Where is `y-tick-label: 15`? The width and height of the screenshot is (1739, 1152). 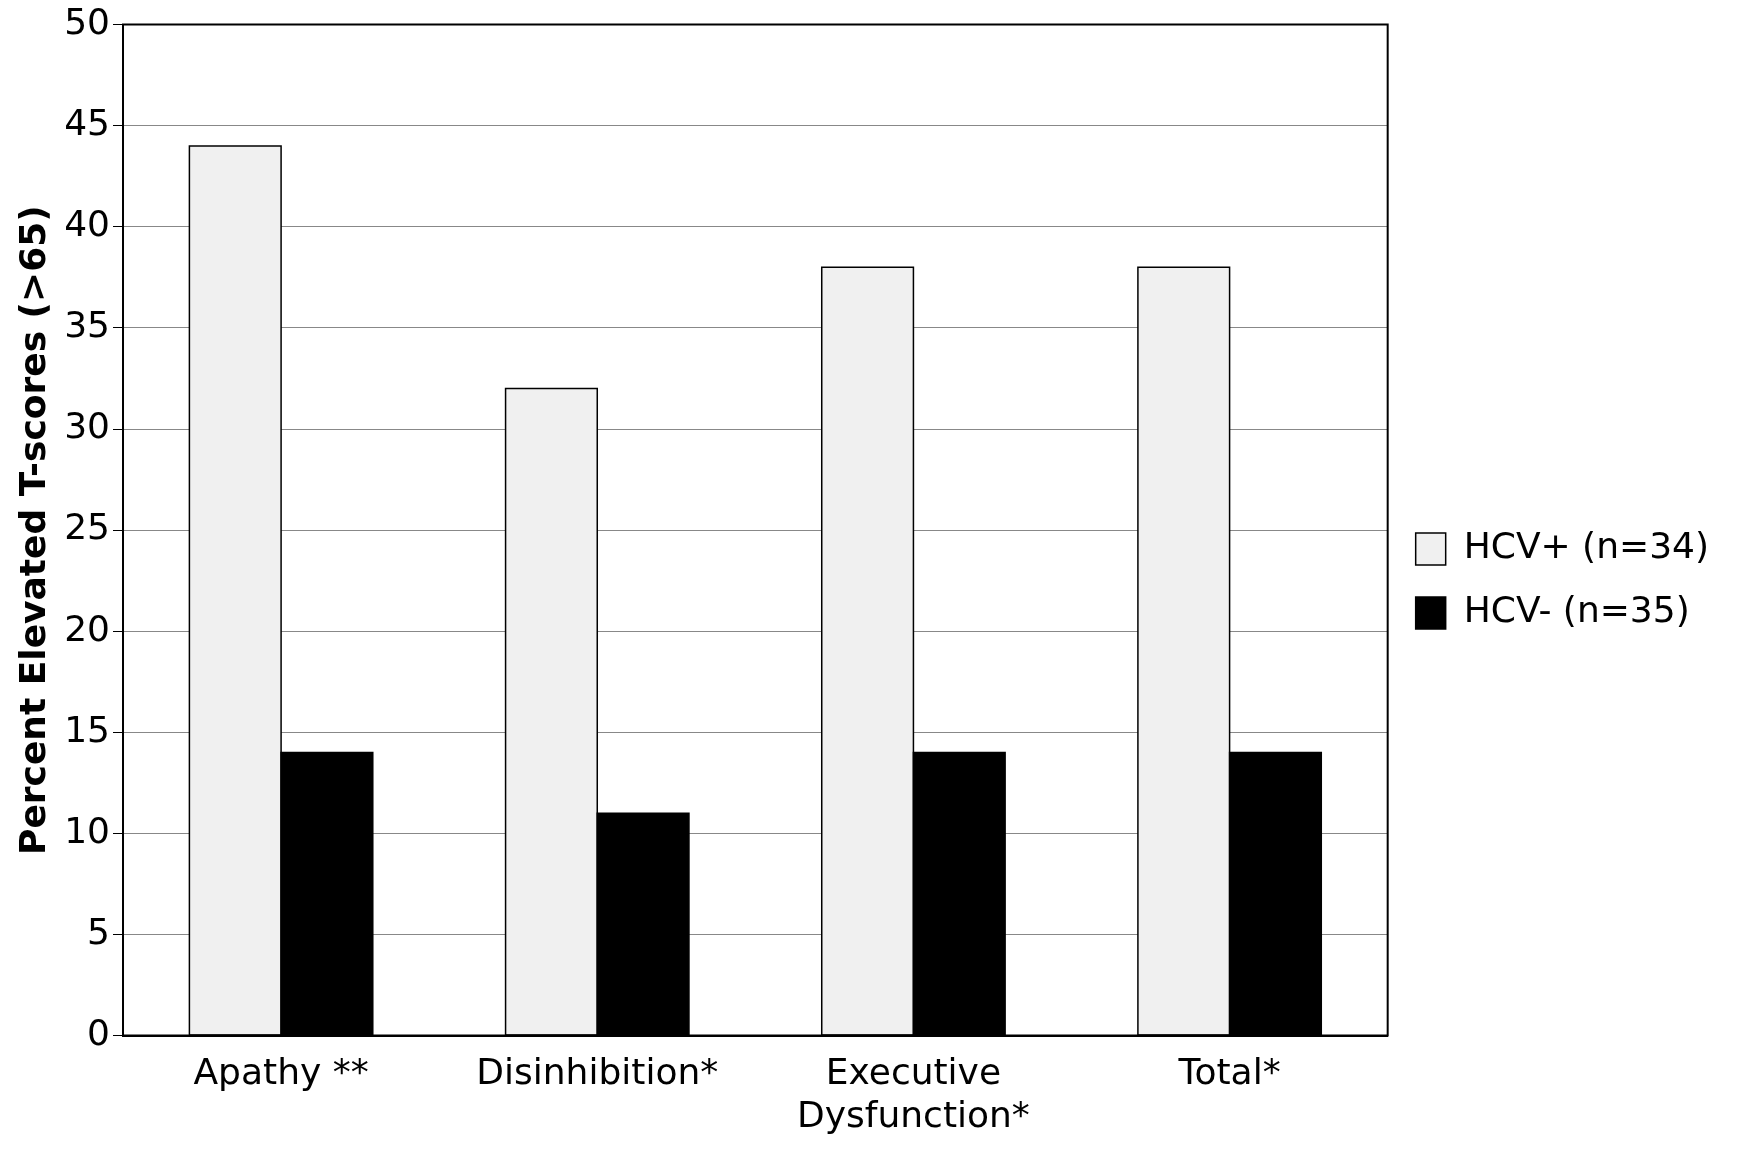 y-tick-label: 15 is located at coordinates (87, 729).